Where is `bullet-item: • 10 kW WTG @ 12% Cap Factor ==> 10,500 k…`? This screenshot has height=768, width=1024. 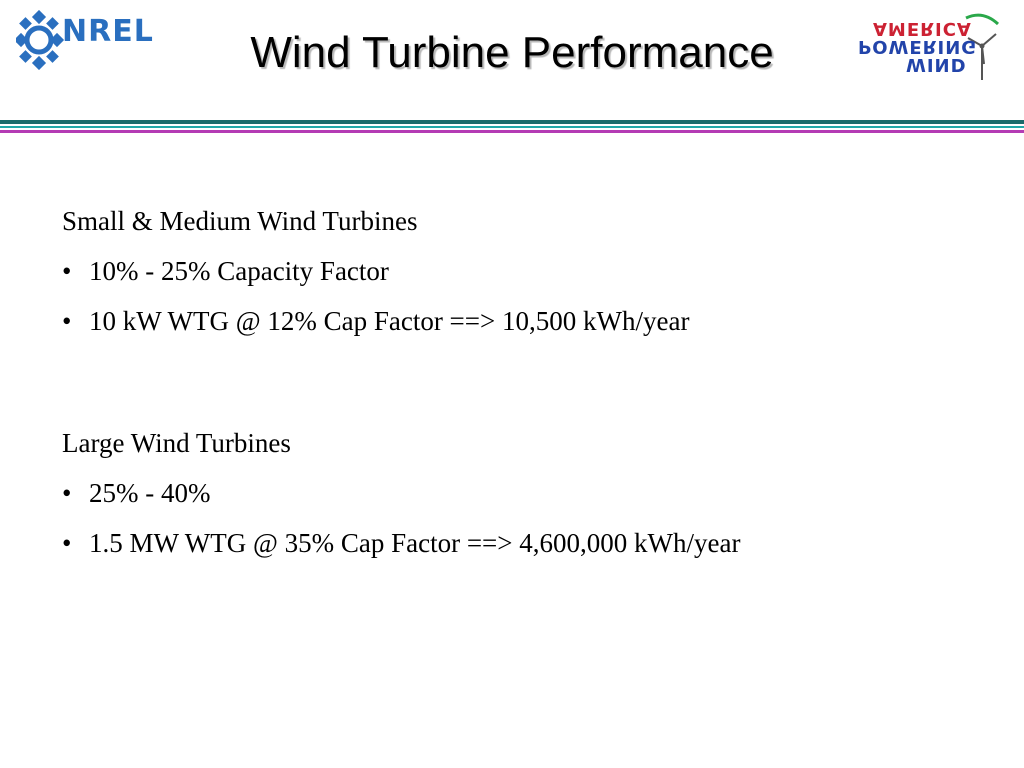 bullet-item: • 10 kW WTG @ 12% Cap Factor ==> 10,500 k… is located at coordinates (375, 321).